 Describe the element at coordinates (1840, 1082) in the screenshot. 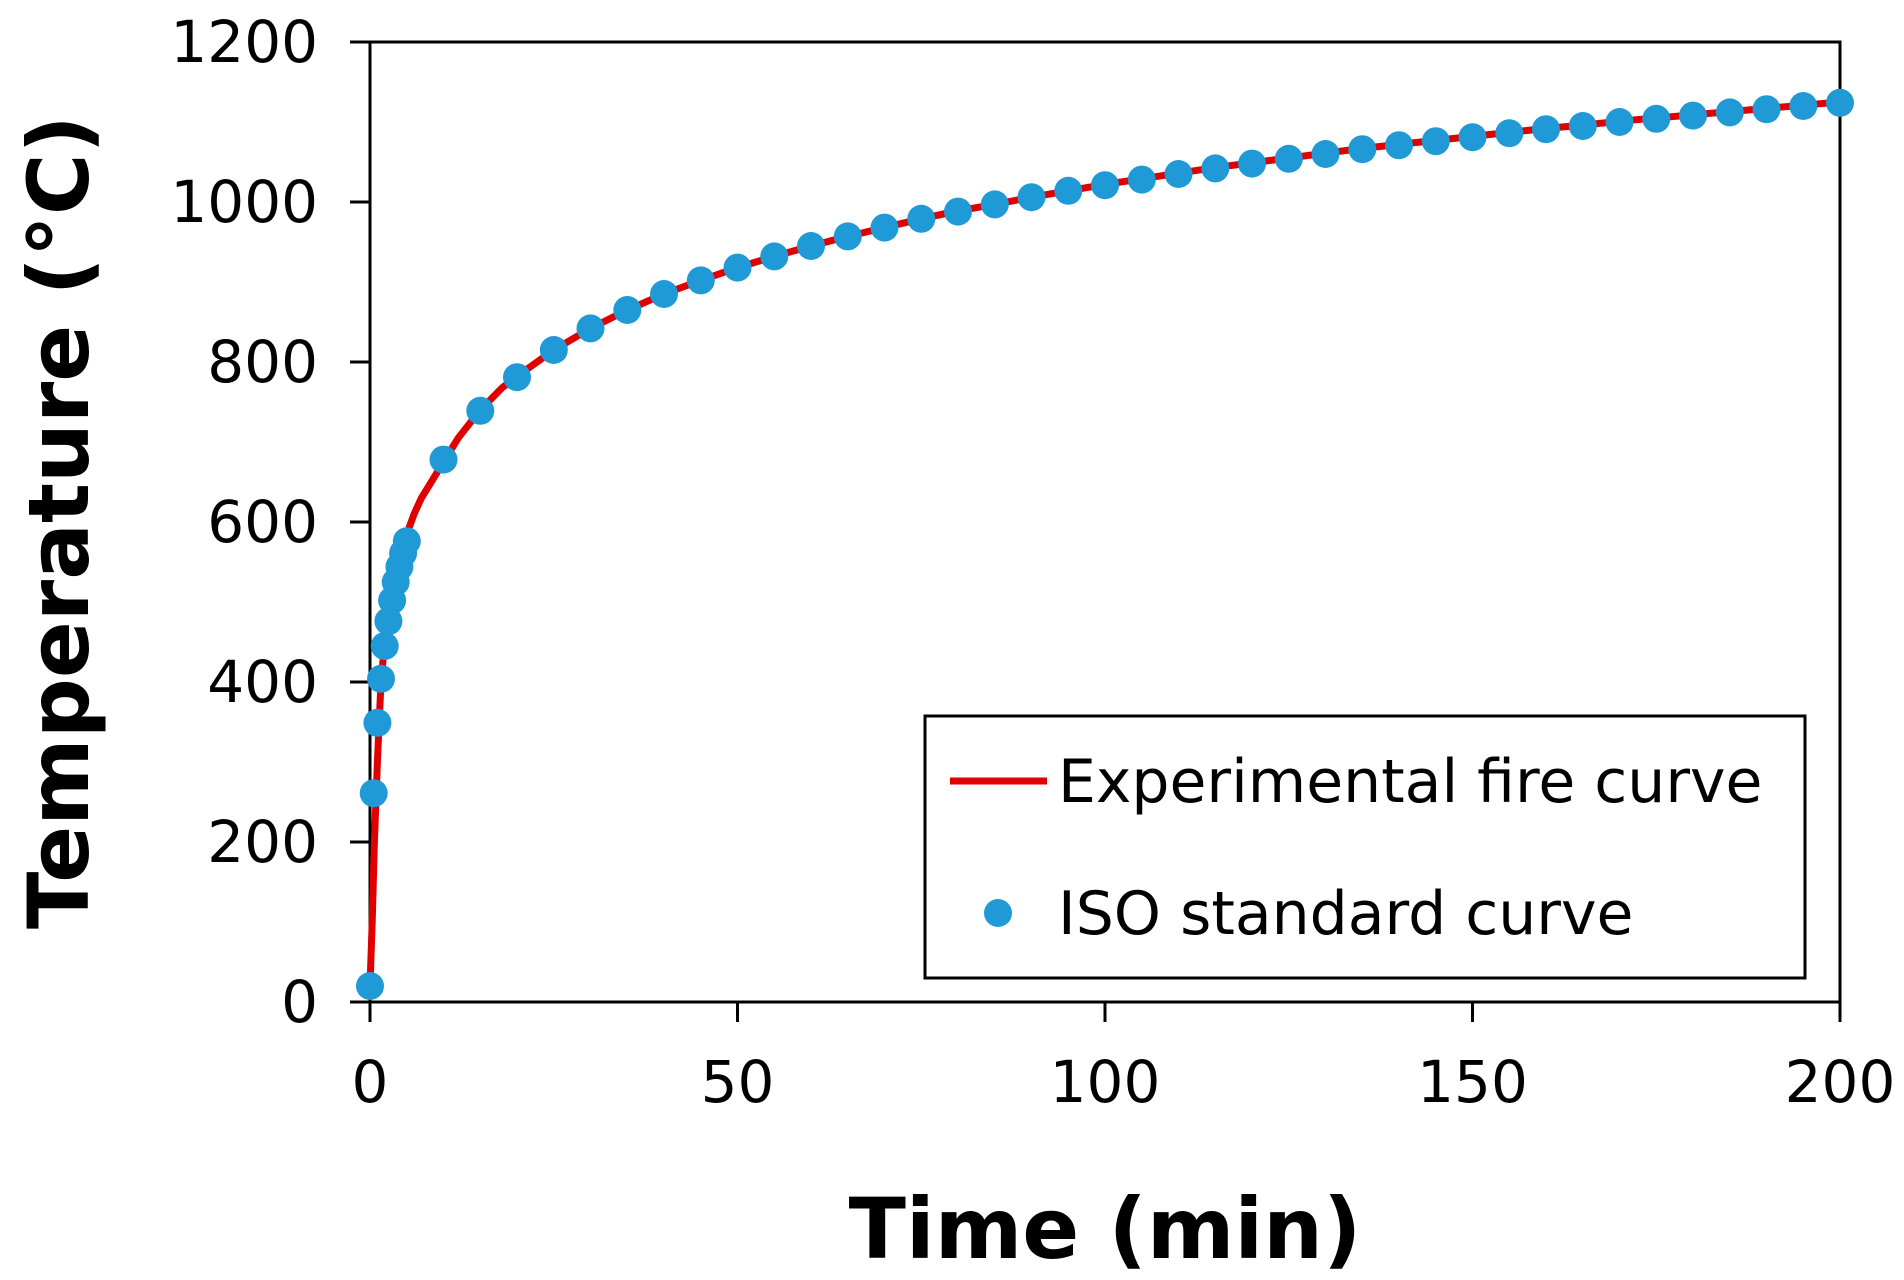

I see `x-tick-label: 200` at that location.